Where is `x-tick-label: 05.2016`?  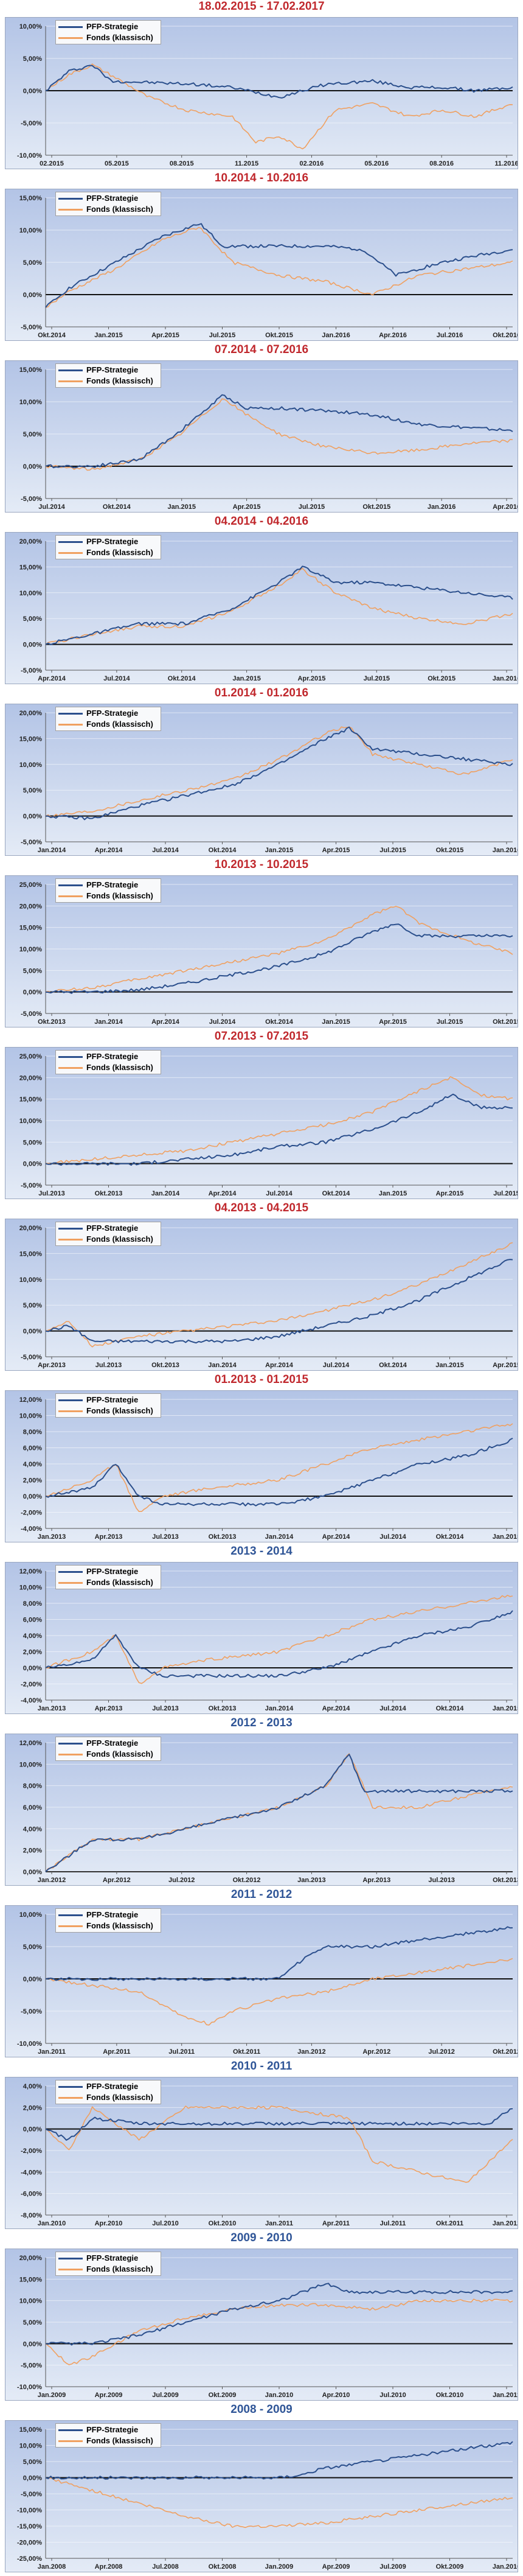
x-tick-label: 05.2016 is located at coordinates (376, 163).